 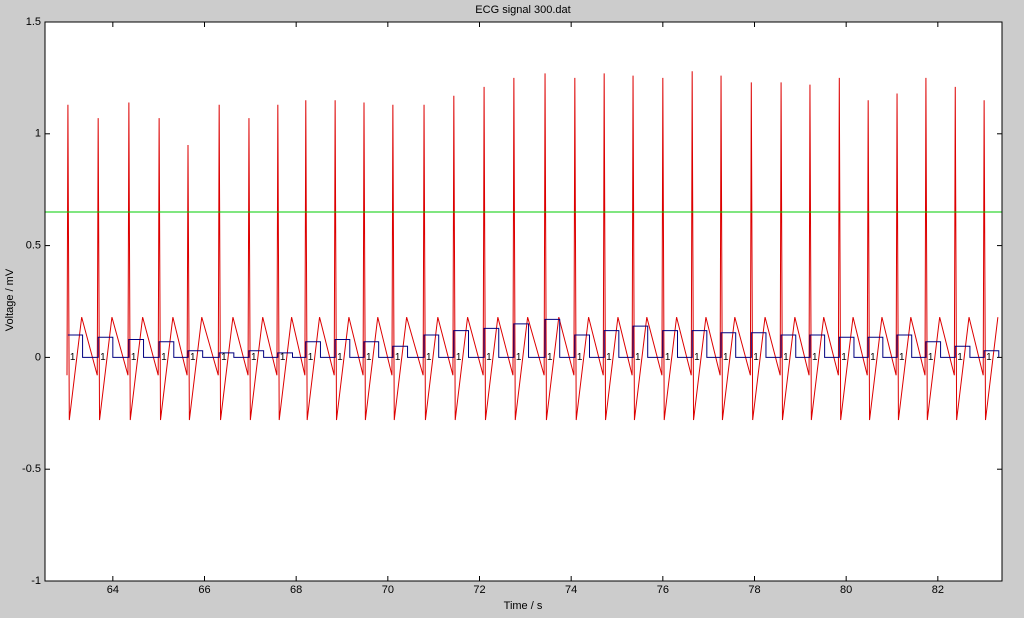 I want to click on y-tick-label: 0.5, so click(x=33, y=246).